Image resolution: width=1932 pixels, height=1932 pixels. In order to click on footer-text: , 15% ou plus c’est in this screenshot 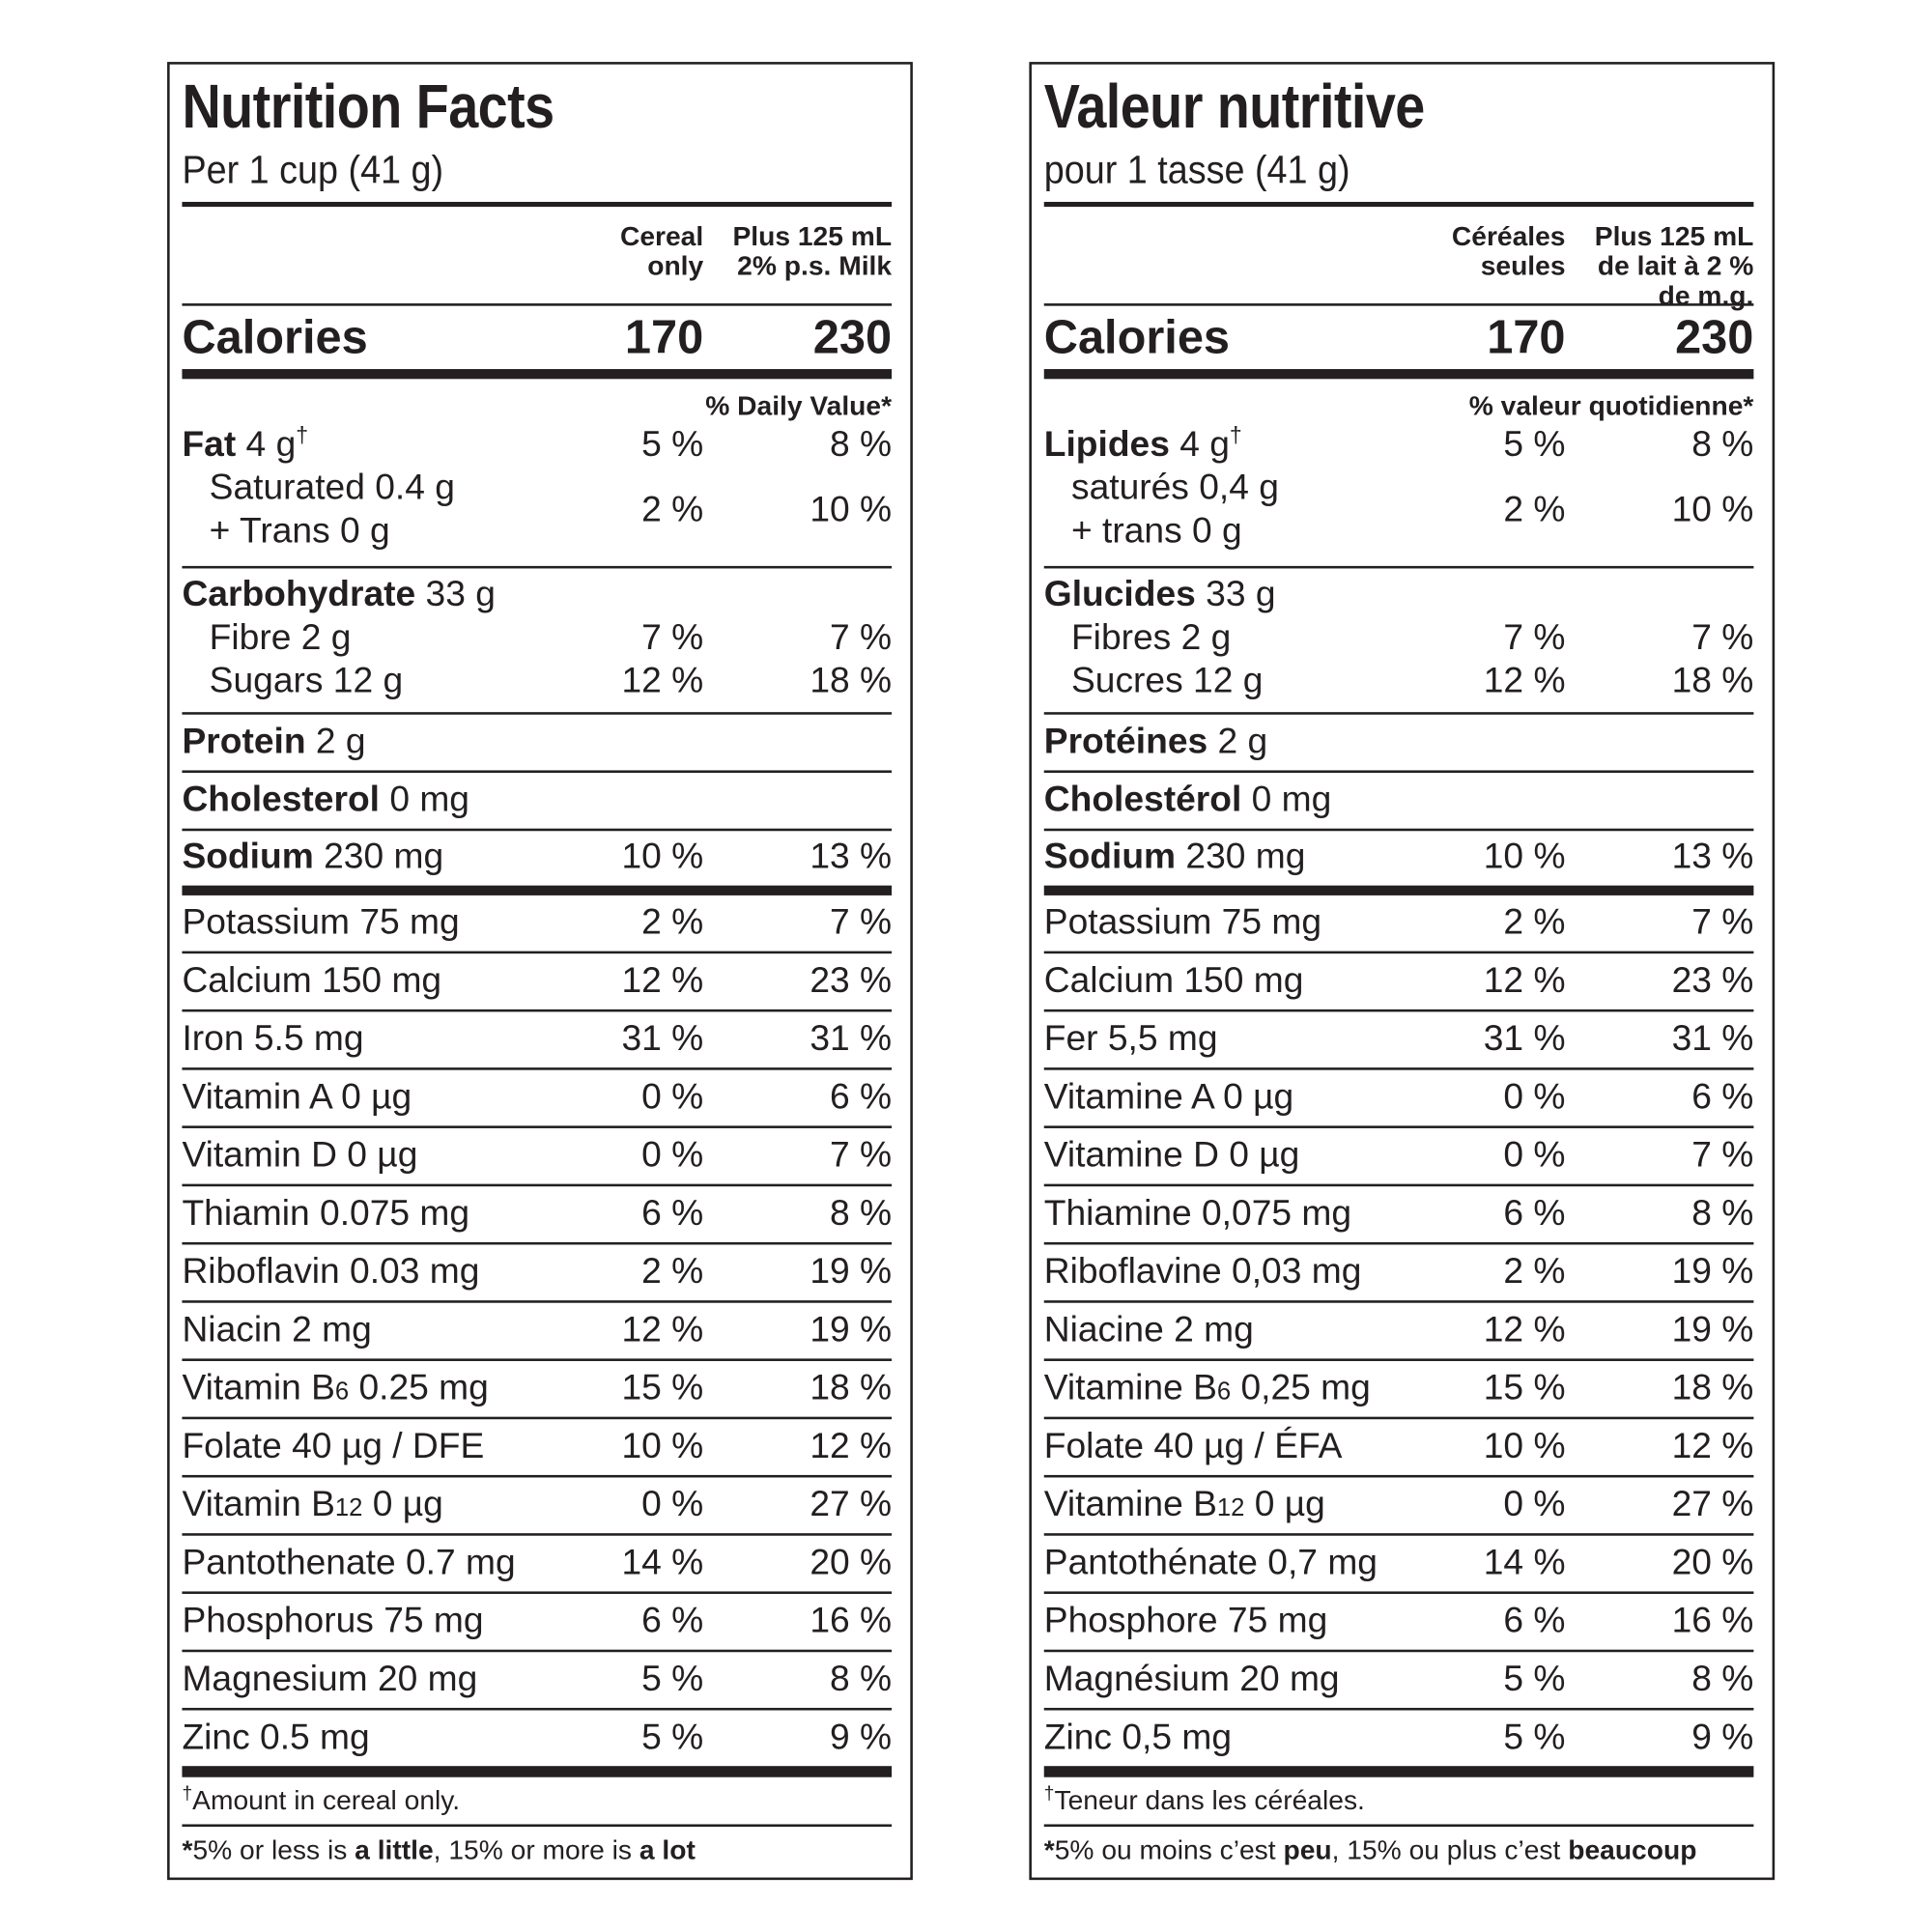, I will do `click(1450, 1849)`.